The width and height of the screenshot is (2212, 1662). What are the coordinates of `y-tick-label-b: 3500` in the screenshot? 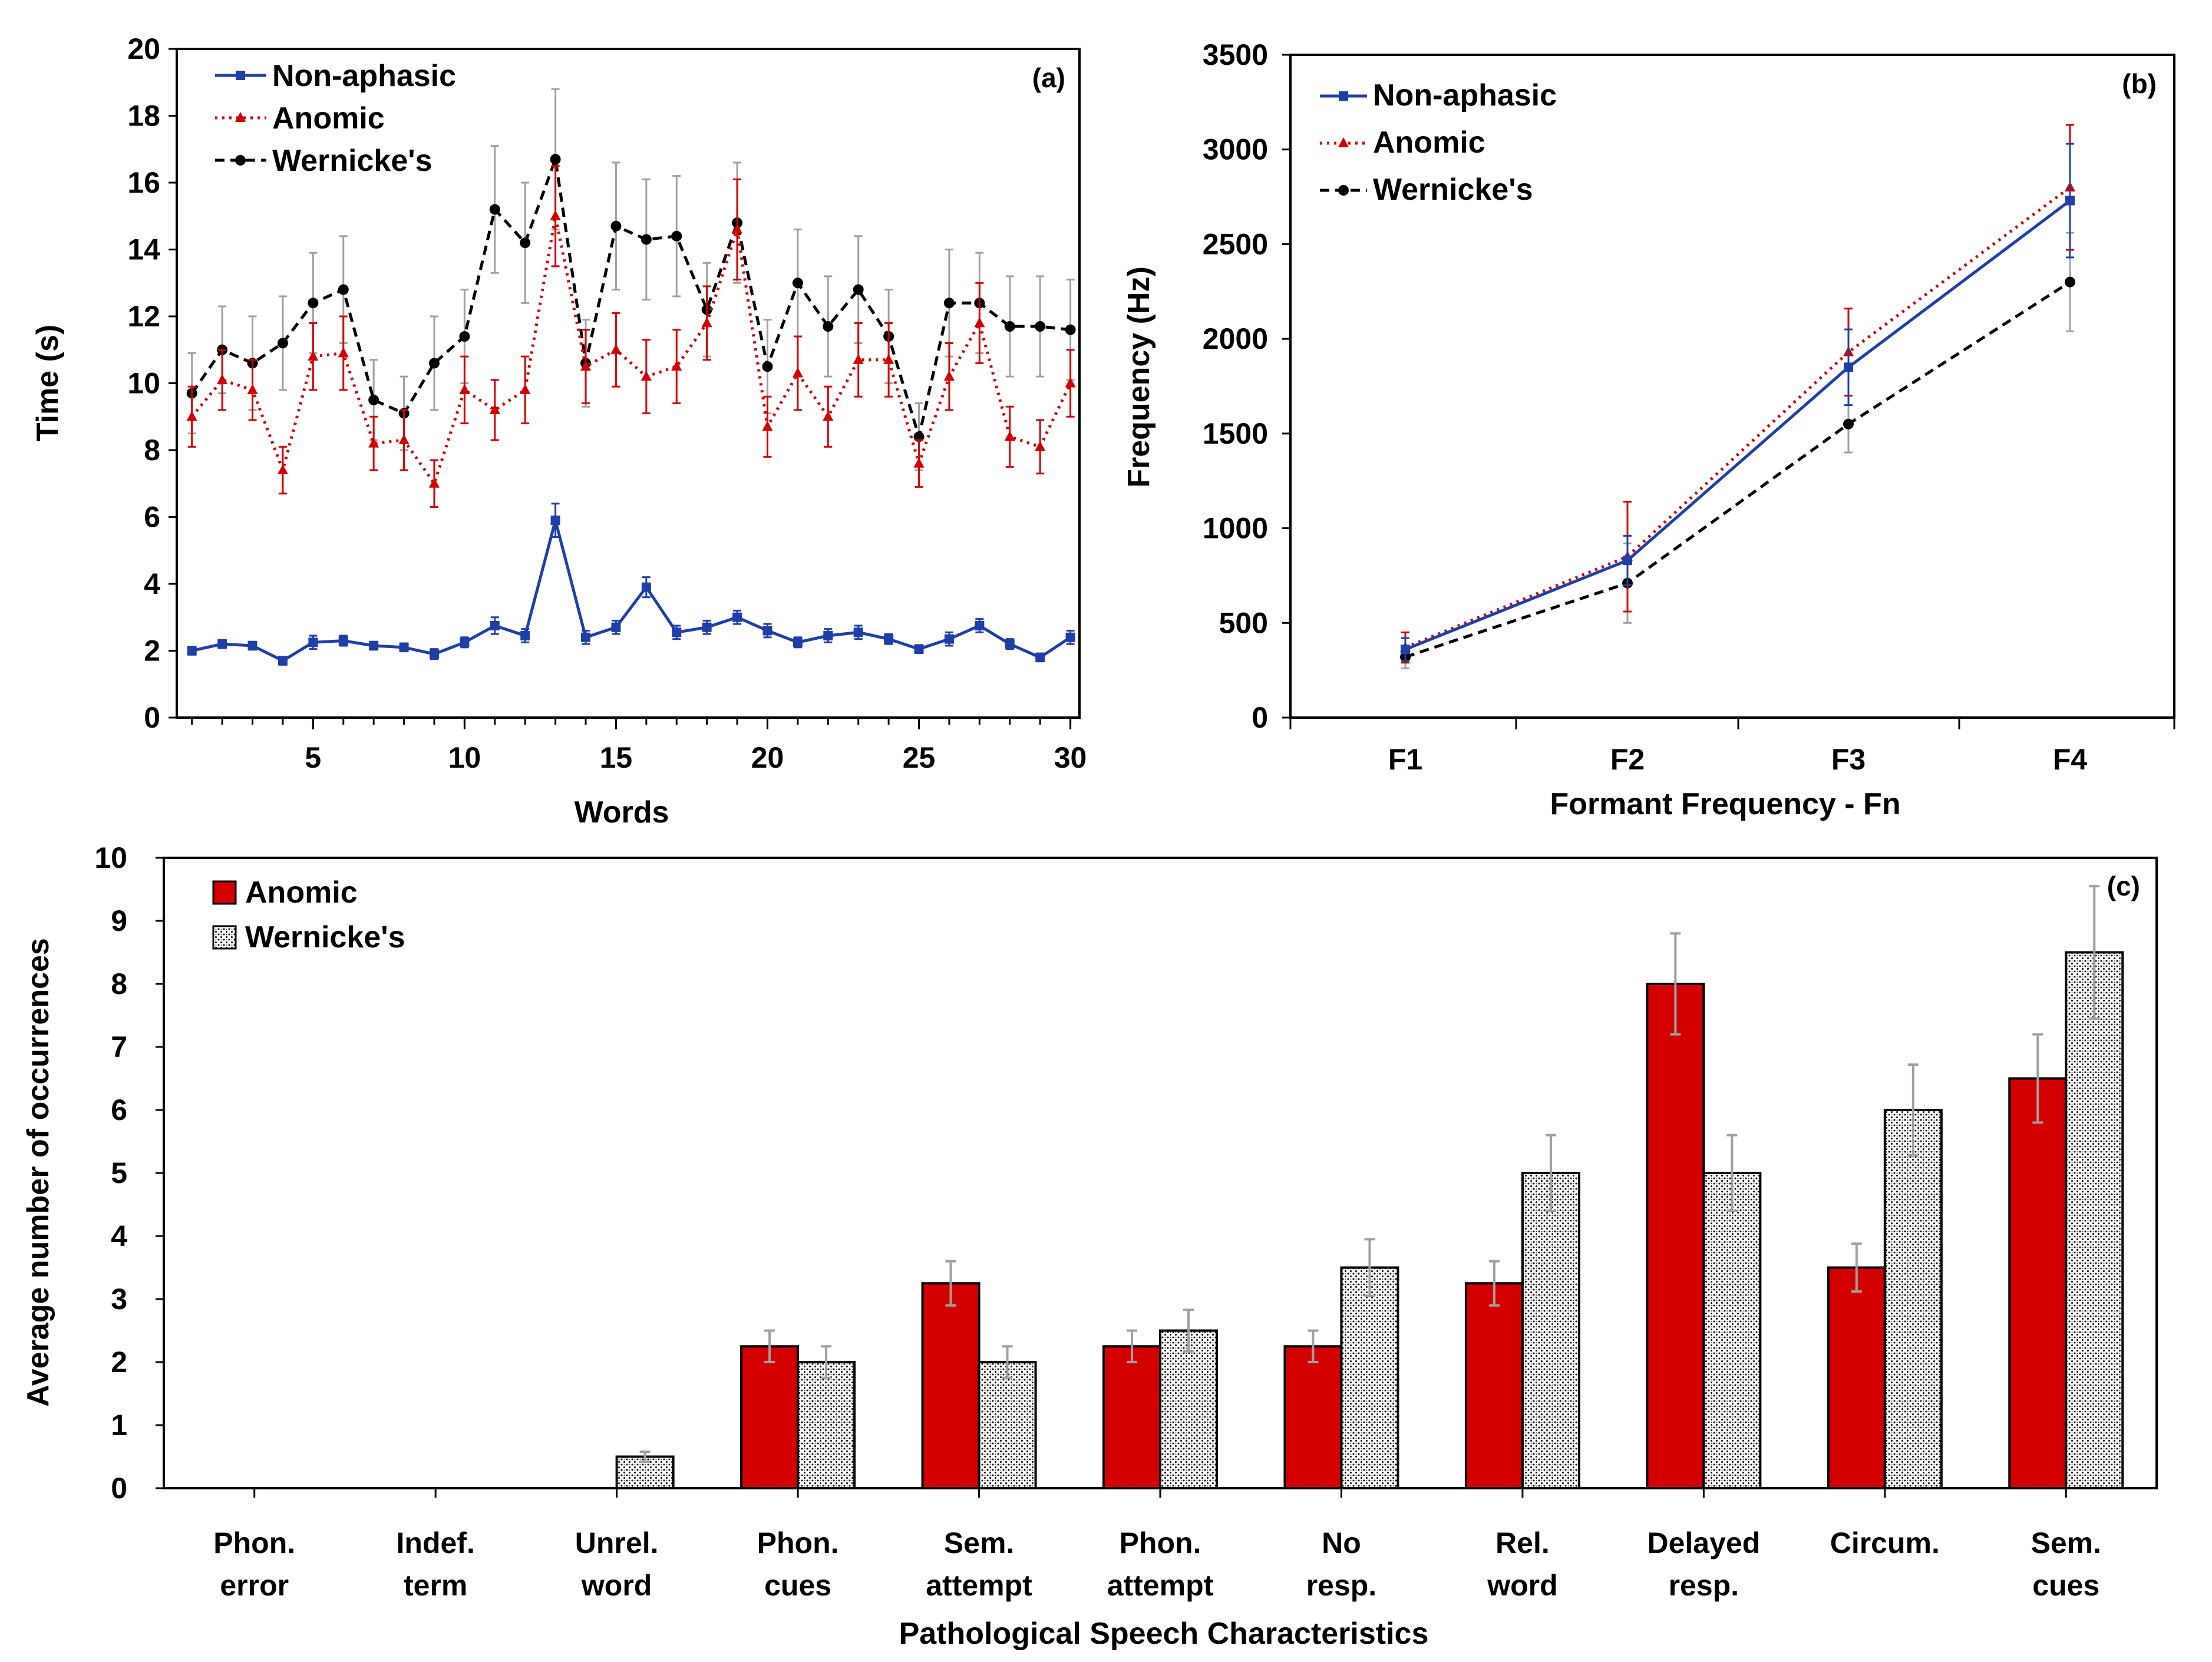 It's located at (1235, 54).